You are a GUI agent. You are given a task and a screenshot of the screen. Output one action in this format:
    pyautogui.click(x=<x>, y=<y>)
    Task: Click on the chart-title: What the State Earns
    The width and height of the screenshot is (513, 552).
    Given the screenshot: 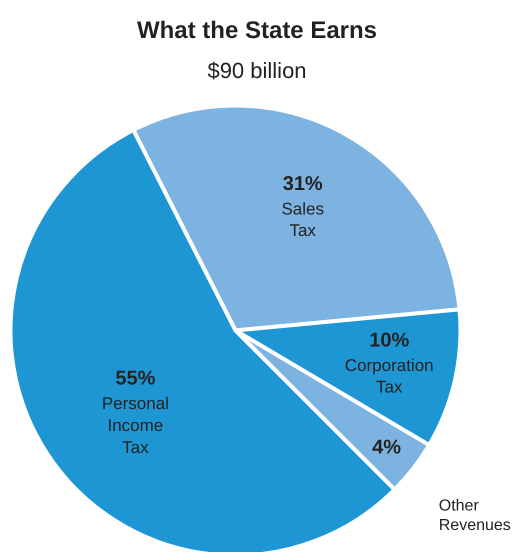 What is the action you would take?
    pyautogui.click(x=257, y=30)
    